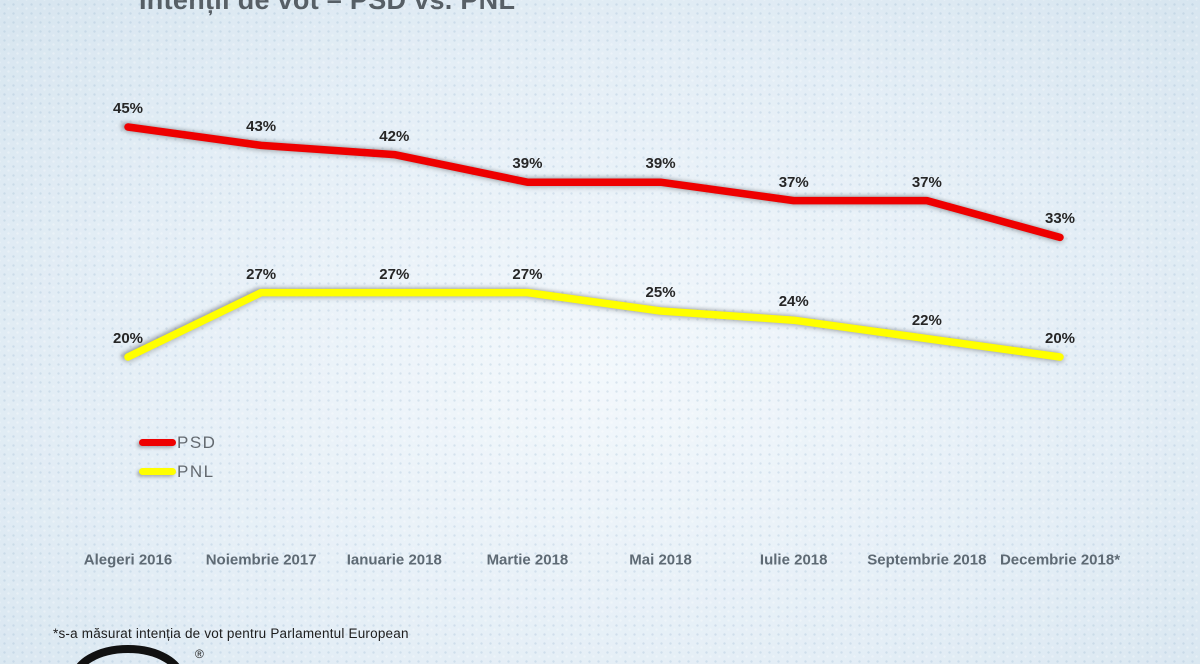 This screenshot has width=1200, height=664. Describe the element at coordinates (926, 182) in the screenshot. I see `data-label-psd-6: 37%` at that location.